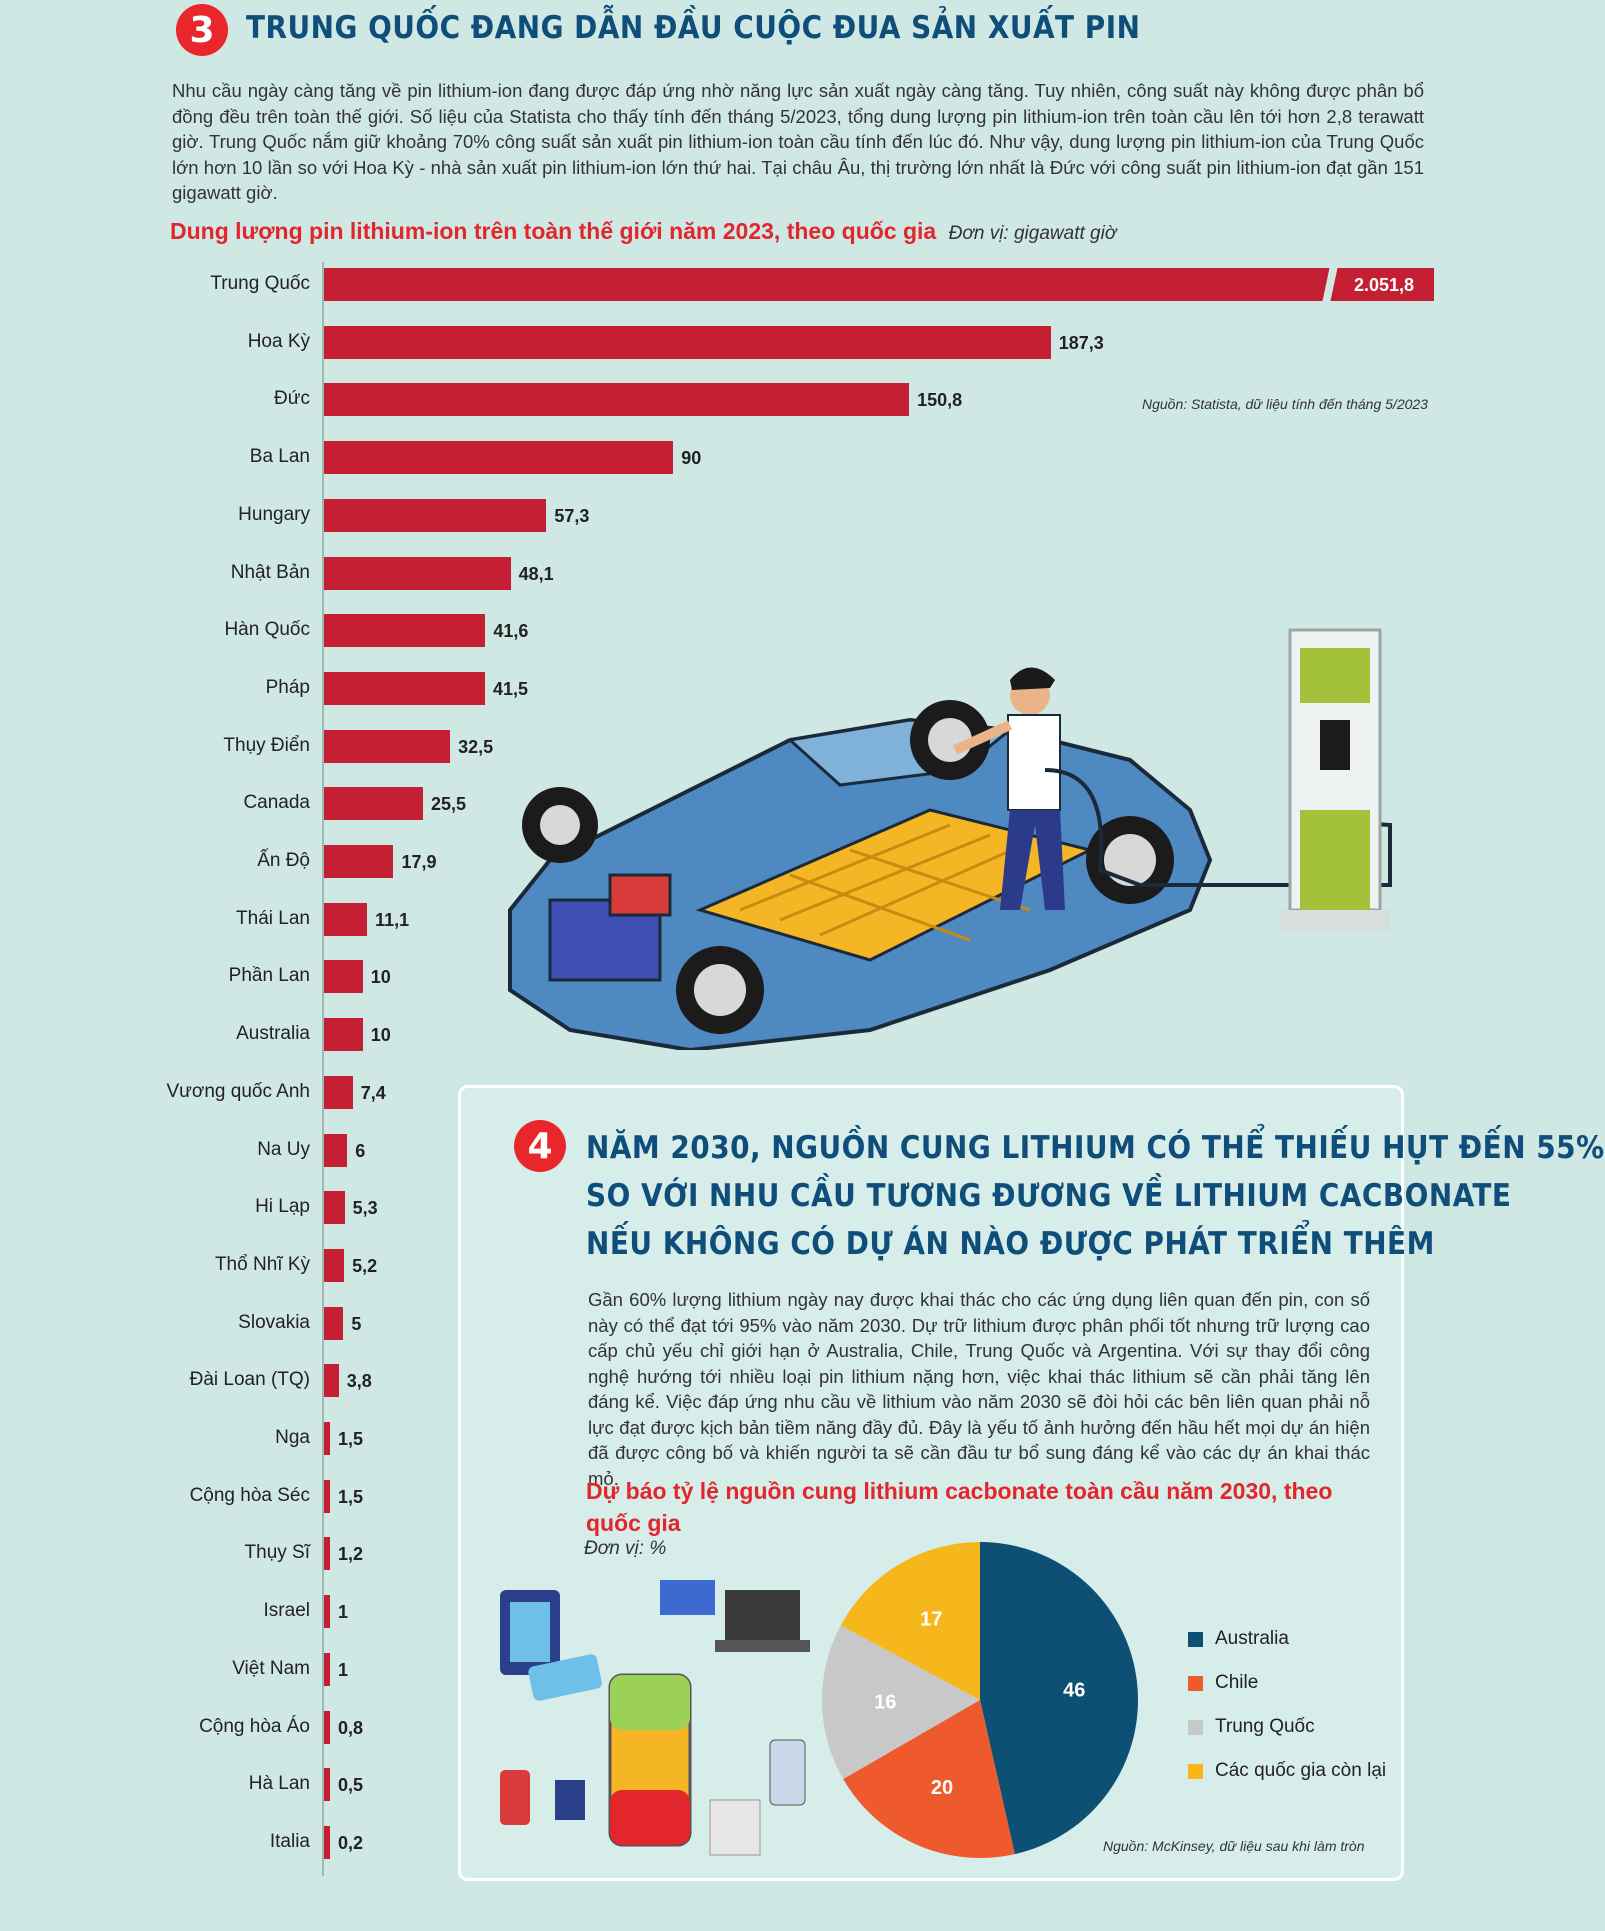 This screenshot has width=1605, height=1931. What do you see at coordinates (274, 514) in the screenshot?
I see `bar-category-label: Hungary` at bounding box center [274, 514].